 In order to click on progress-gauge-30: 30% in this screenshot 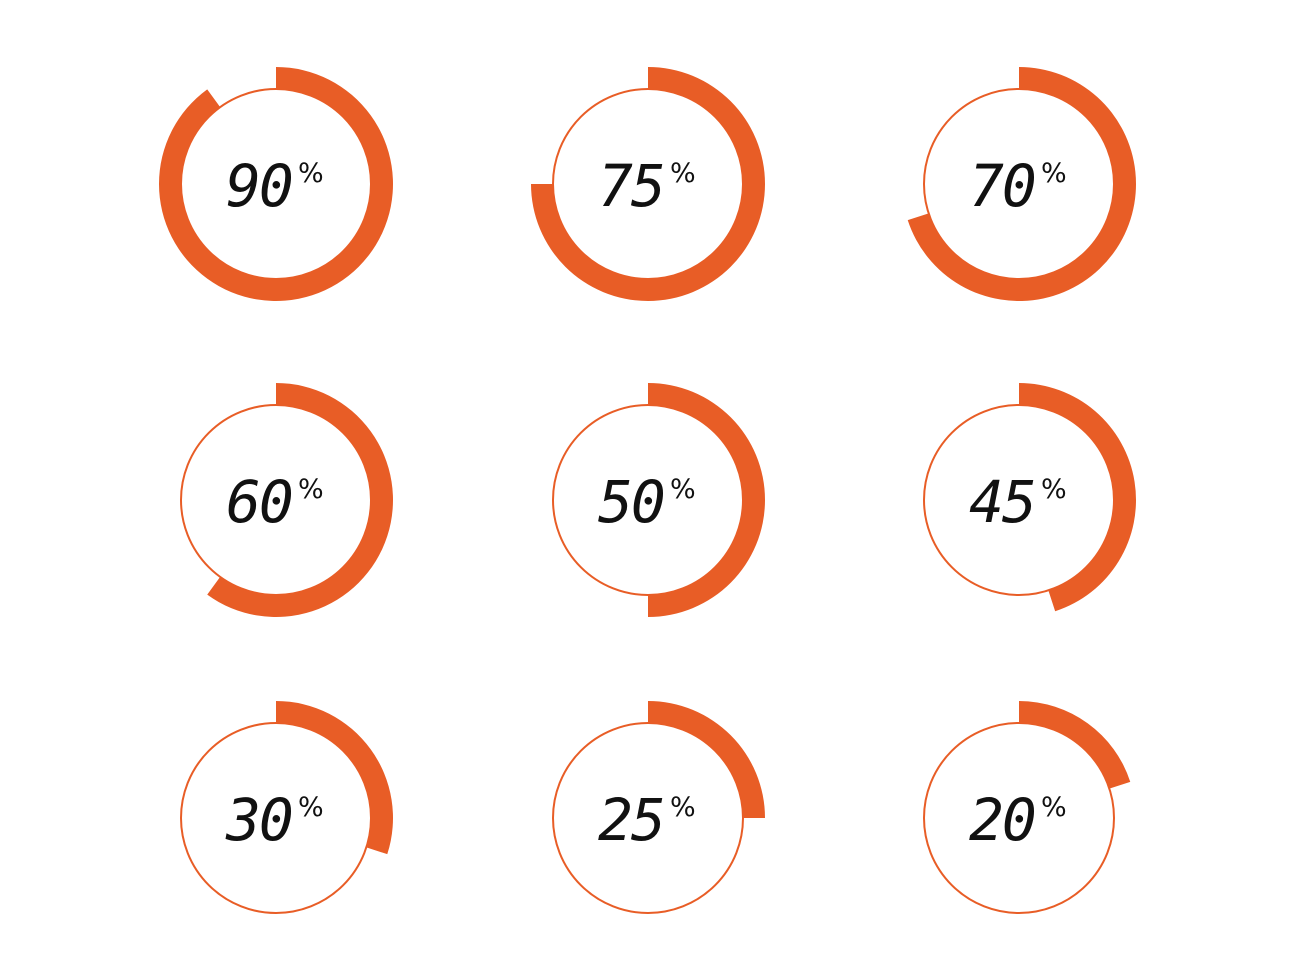, I will do `click(286, 807)`.